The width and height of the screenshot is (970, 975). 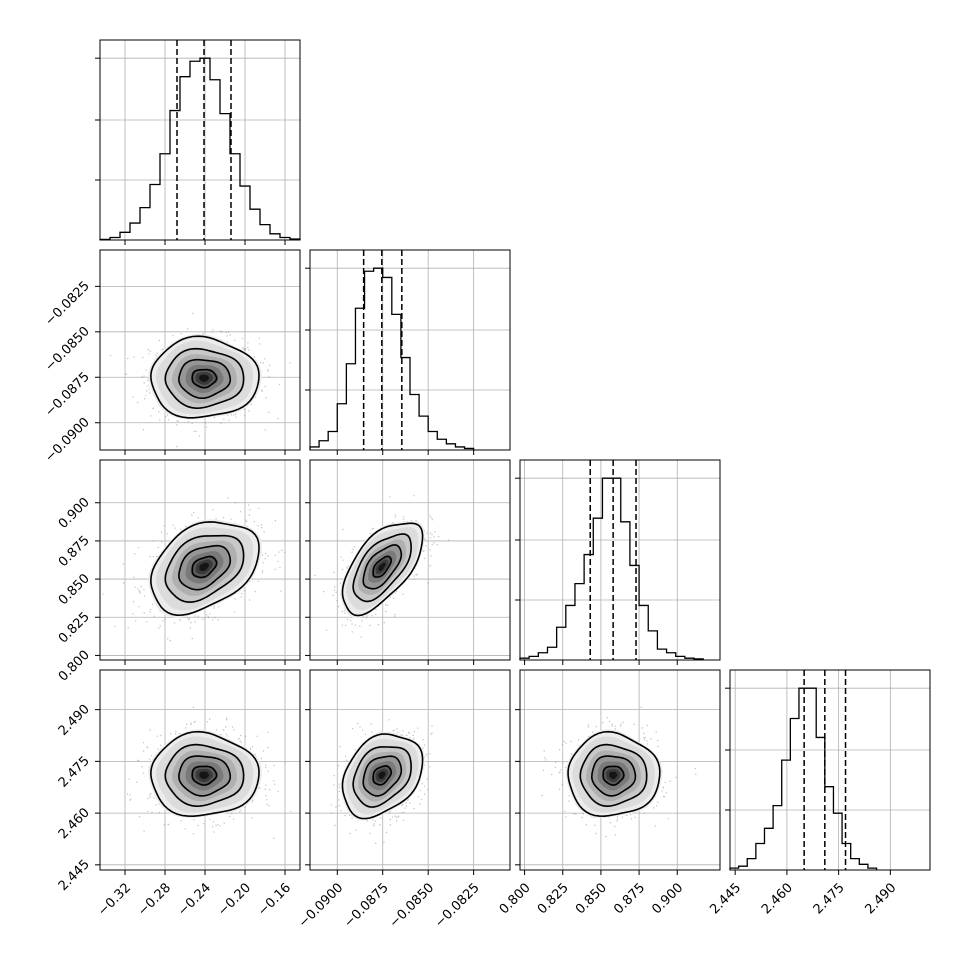 I want to click on x-tick-label: −0.16, so click(x=274, y=899).